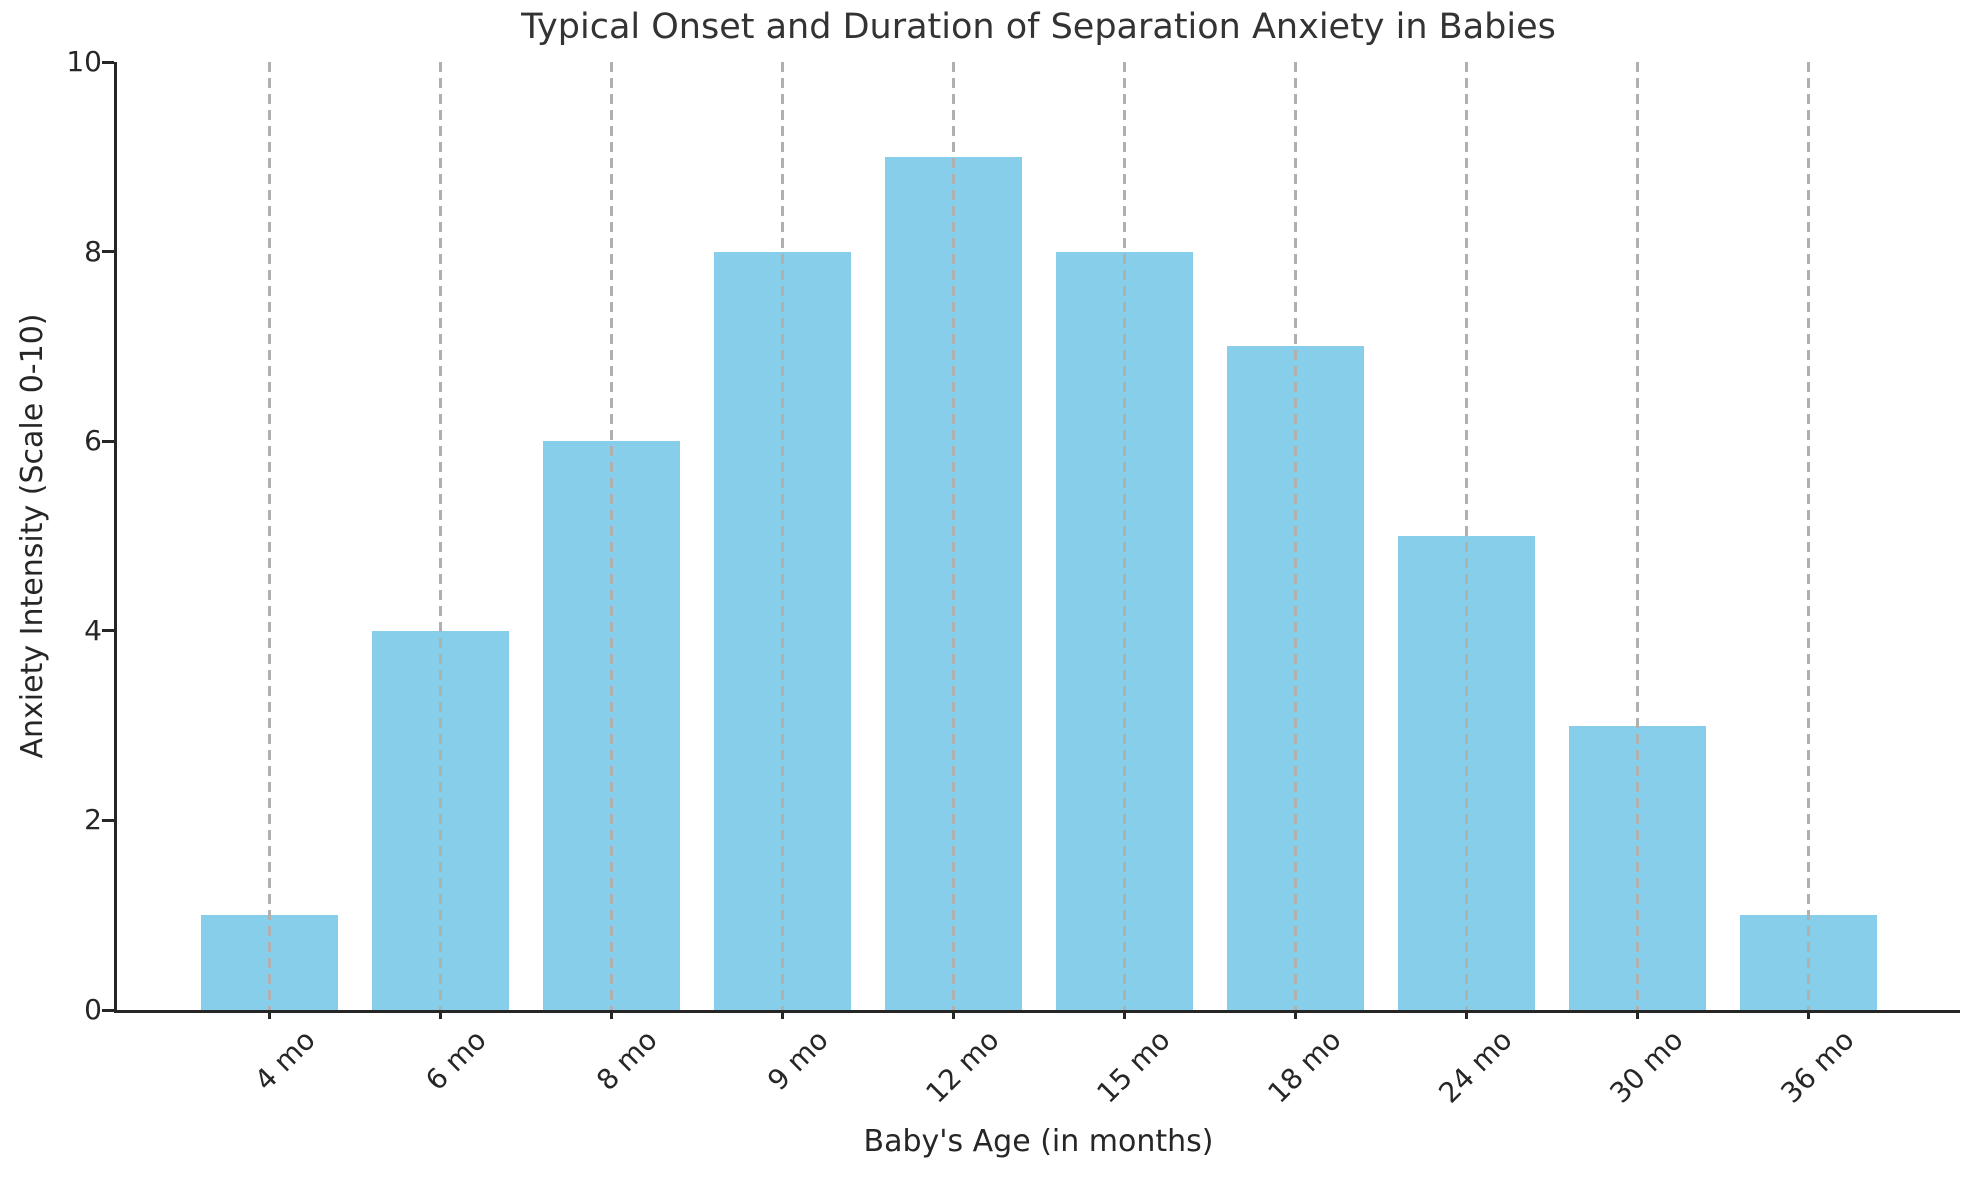 This screenshot has height=1180, width=1979. Describe the element at coordinates (1466, 536) in the screenshot. I see `gridline-24-mo` at that location.